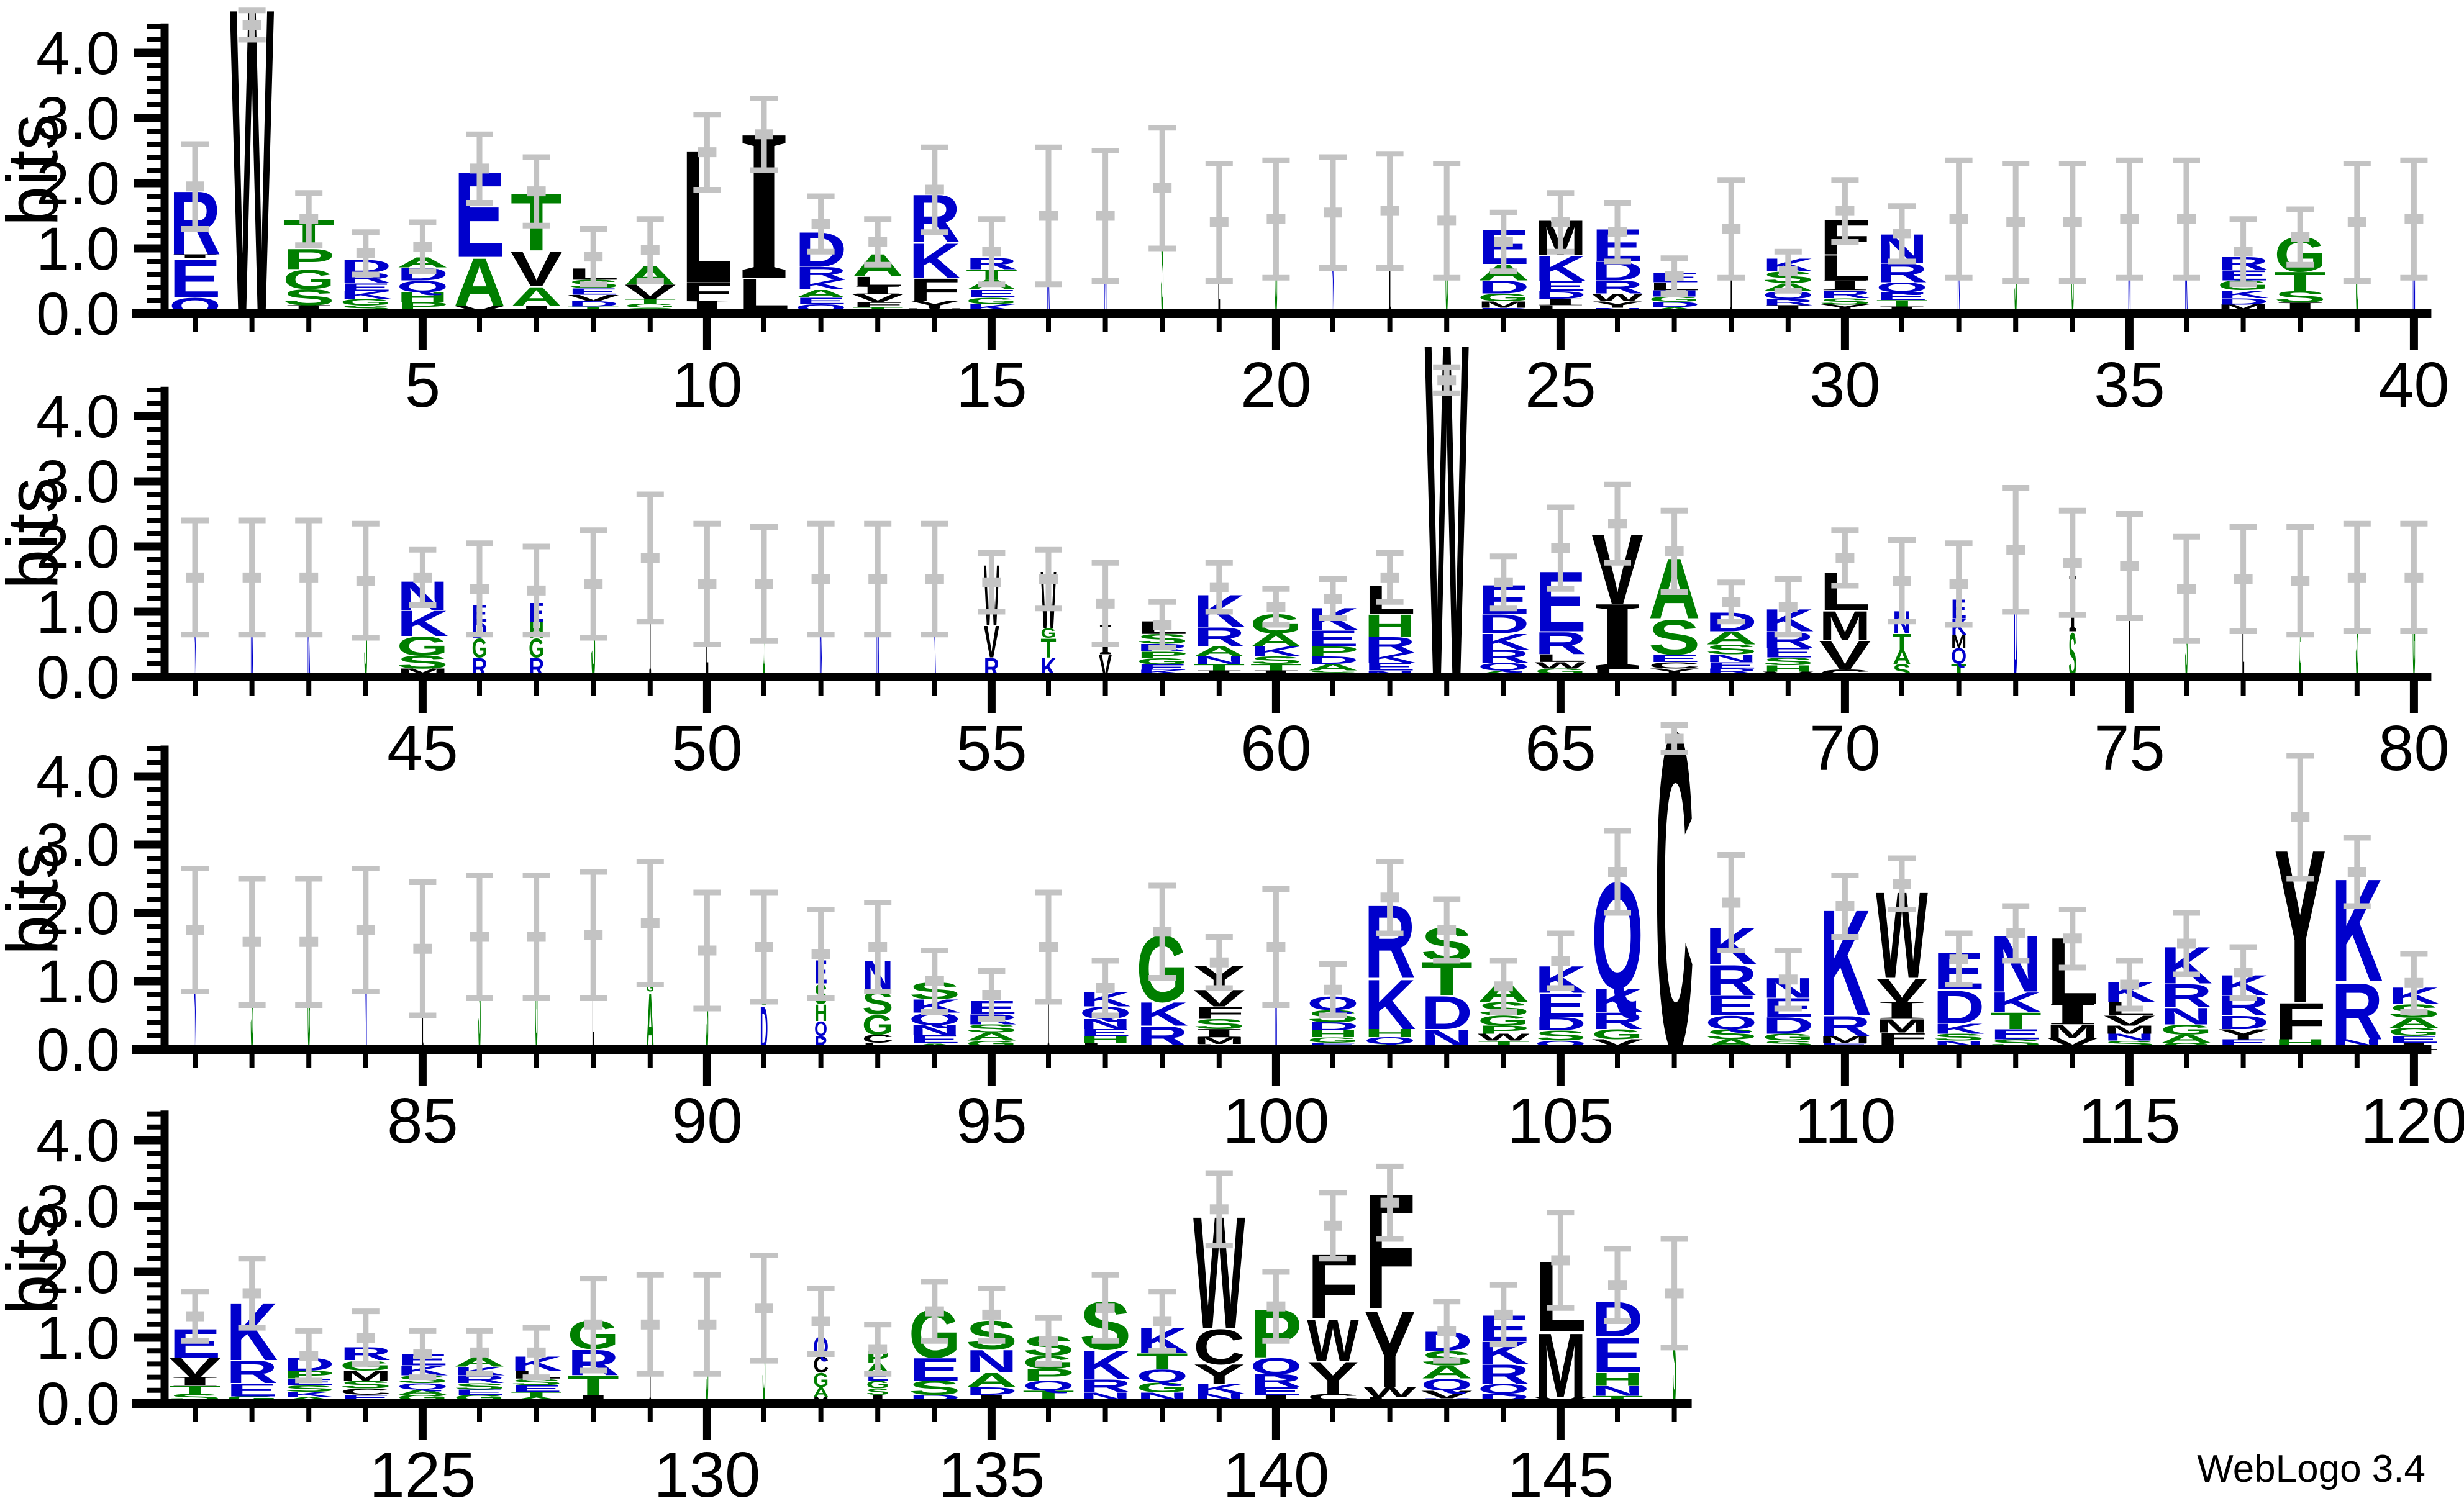  Describe the element at coordinates (309, 259) in the screenshot. I see `svg-text: P` at that location.